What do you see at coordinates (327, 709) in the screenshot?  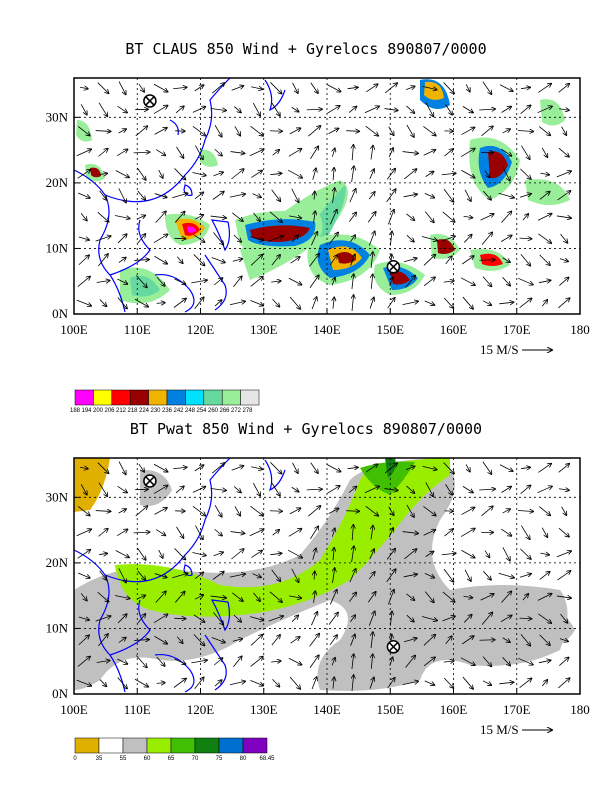 I see `x-tick-label: 140E` at bounding box center [327, 709].